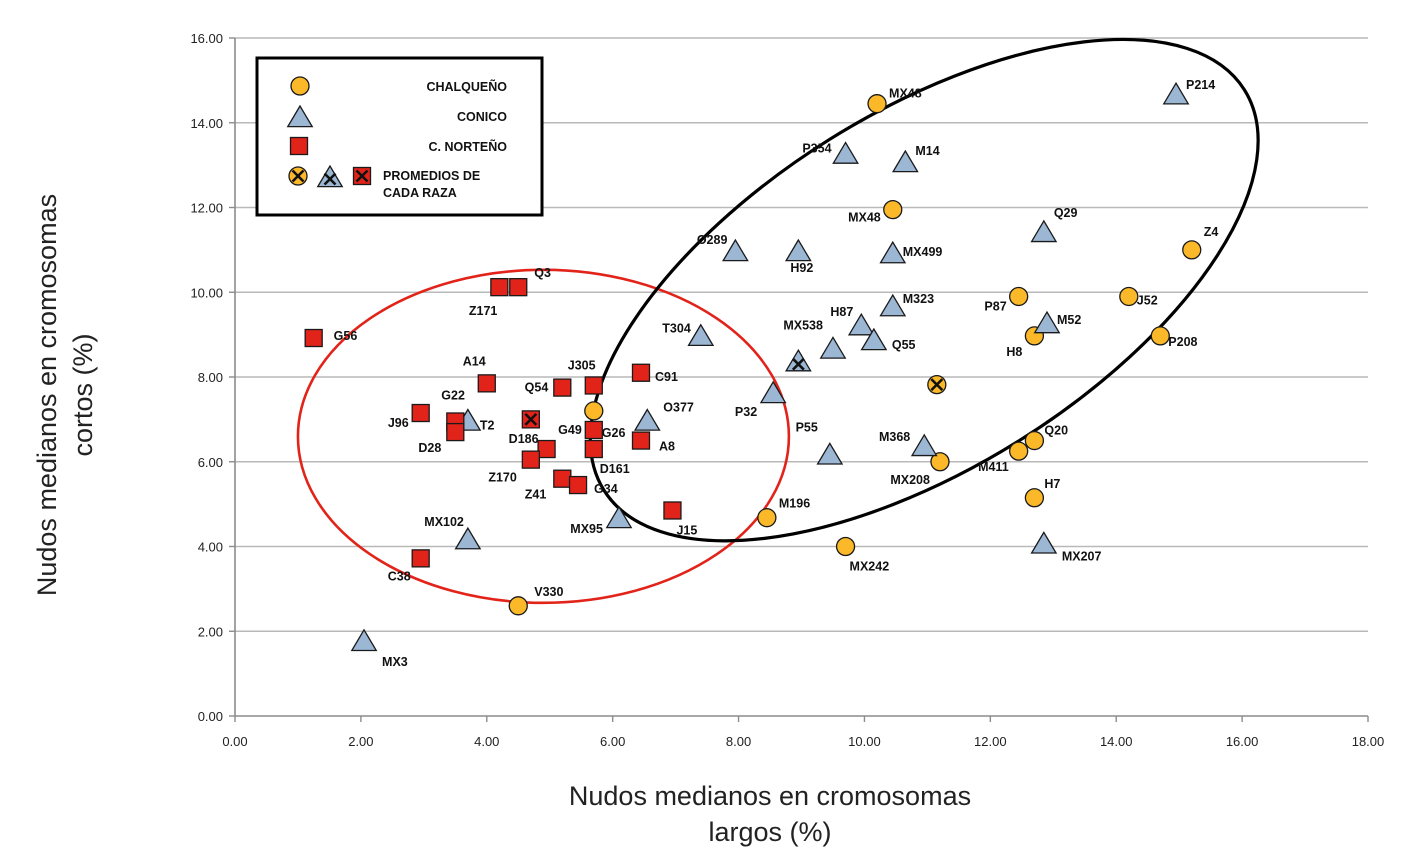  What do you see at coordinates (1200, 85) in the screenshot?
I see `point-label: P214` at bounding box center [1200, 85].